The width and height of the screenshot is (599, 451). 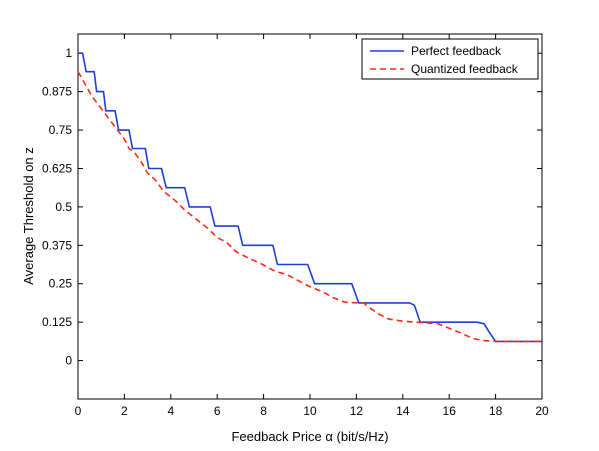 What do you see at coordinates (78, 411) in the screenshot?
I see `x-tick-label: 0` at bounding box center [78, 411].